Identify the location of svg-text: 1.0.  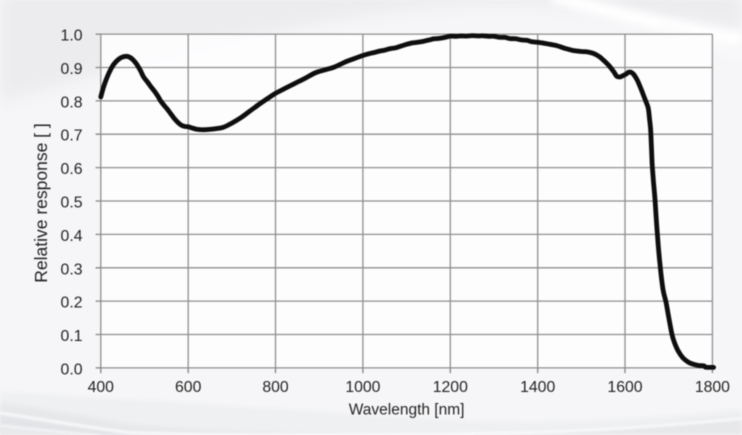
(72, 36).